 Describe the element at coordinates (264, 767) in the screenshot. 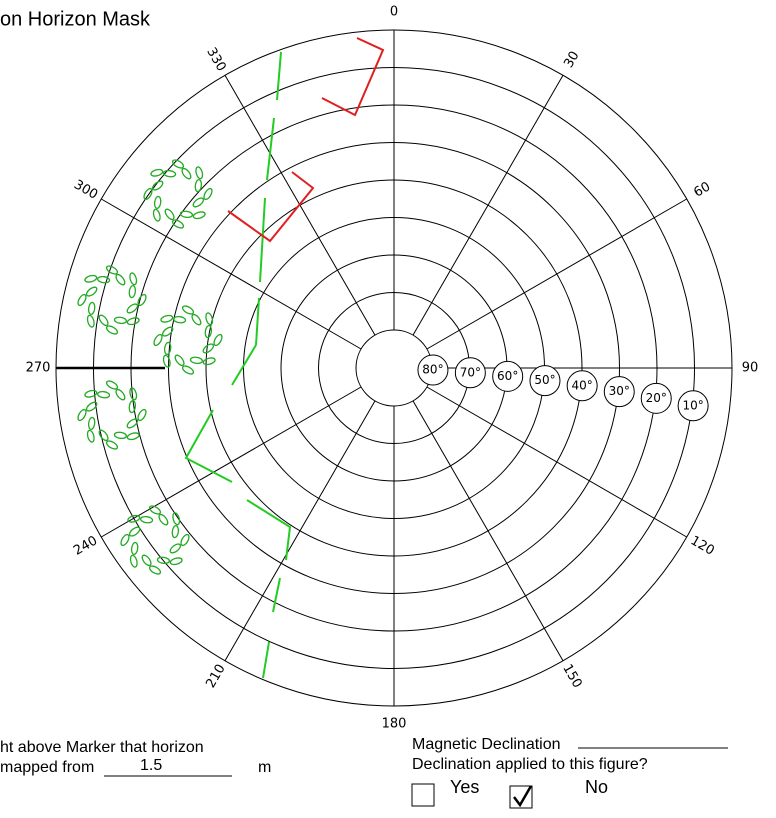

I see `height-unit: m` at that location.